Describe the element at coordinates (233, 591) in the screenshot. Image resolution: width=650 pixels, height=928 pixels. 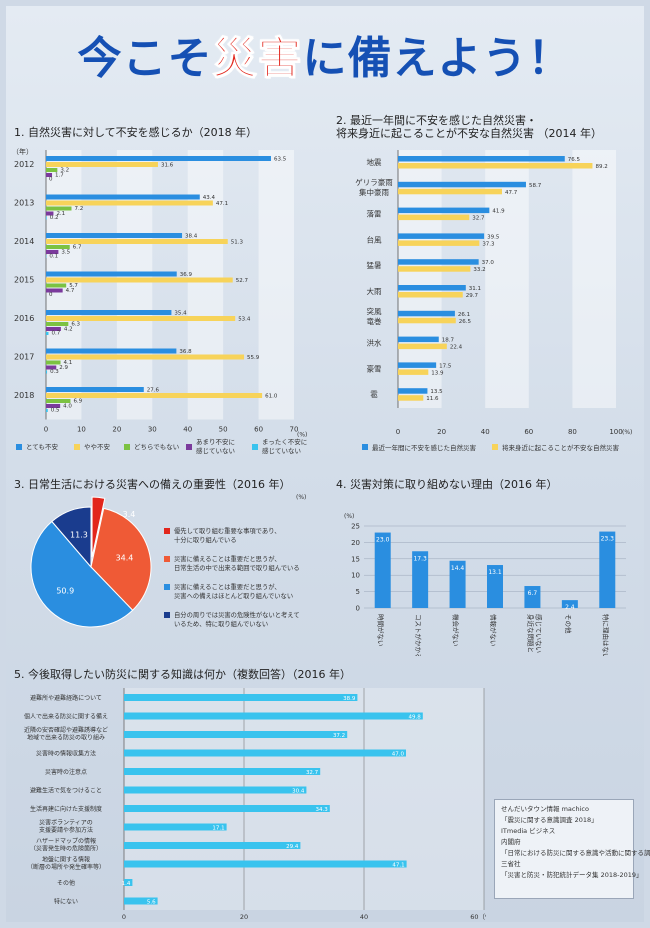
I see `chart3-legend-label: 災害に備えることは重要だと思うが、災害への備えはほとんど取り組んでいない` at that location.